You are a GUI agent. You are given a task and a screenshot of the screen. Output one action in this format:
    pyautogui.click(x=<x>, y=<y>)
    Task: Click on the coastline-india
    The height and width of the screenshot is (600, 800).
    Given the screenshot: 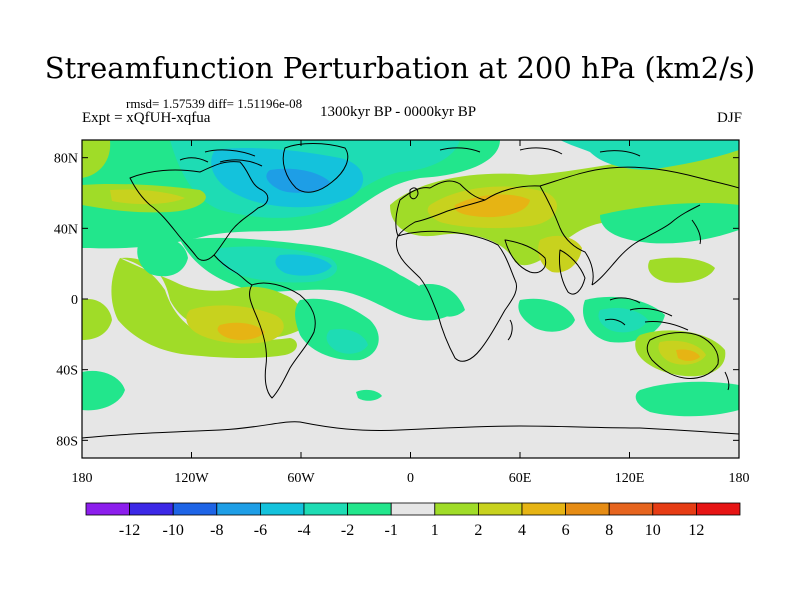 What is the action you would take?
    pyautogui.click(x=572, y=272)
    